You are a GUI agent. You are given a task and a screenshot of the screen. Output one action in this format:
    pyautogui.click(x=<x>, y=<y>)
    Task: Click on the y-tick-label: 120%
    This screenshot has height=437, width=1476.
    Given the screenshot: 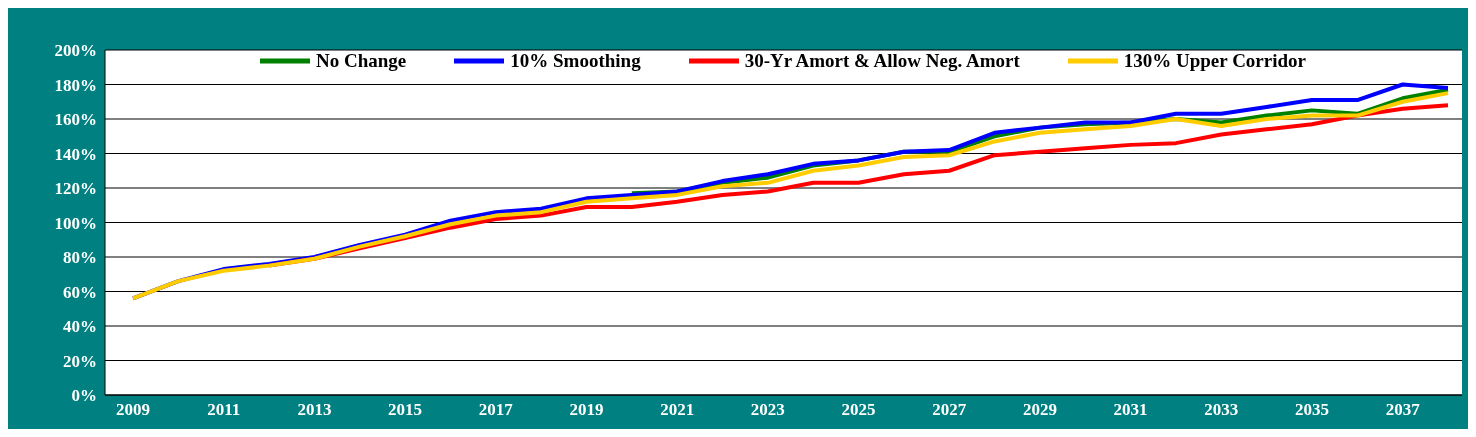 What is the action you would take?
    pyautogui.click(x=75, y=189)
    